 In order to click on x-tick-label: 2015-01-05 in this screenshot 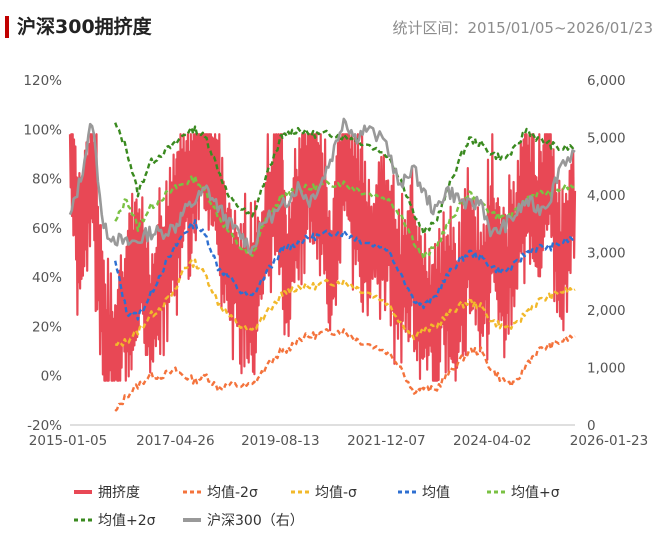, I will do `click(68, 441)`.